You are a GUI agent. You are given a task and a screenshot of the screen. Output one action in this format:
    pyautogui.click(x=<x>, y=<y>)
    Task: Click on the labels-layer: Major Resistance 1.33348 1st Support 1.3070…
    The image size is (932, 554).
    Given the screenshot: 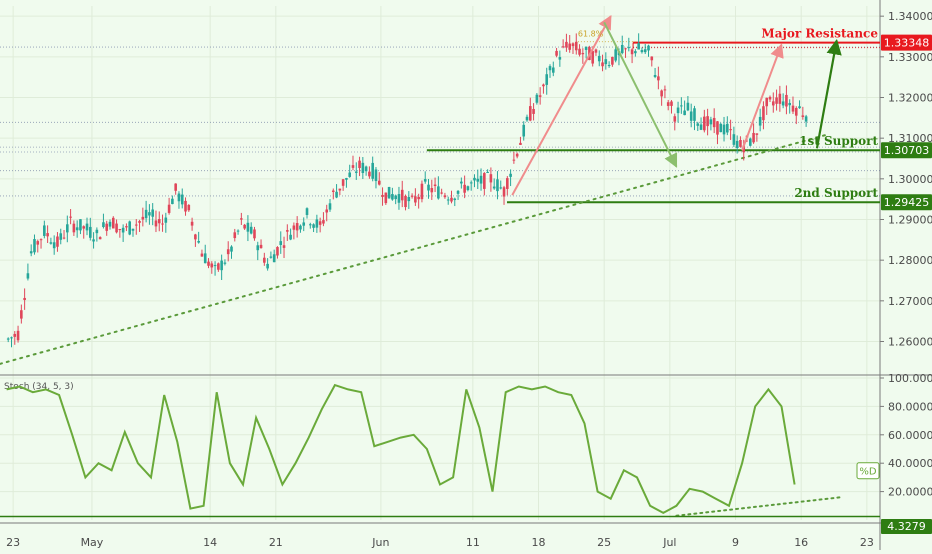 What is the action you would take?
    pyautogui.click(x=755, y=119)
    